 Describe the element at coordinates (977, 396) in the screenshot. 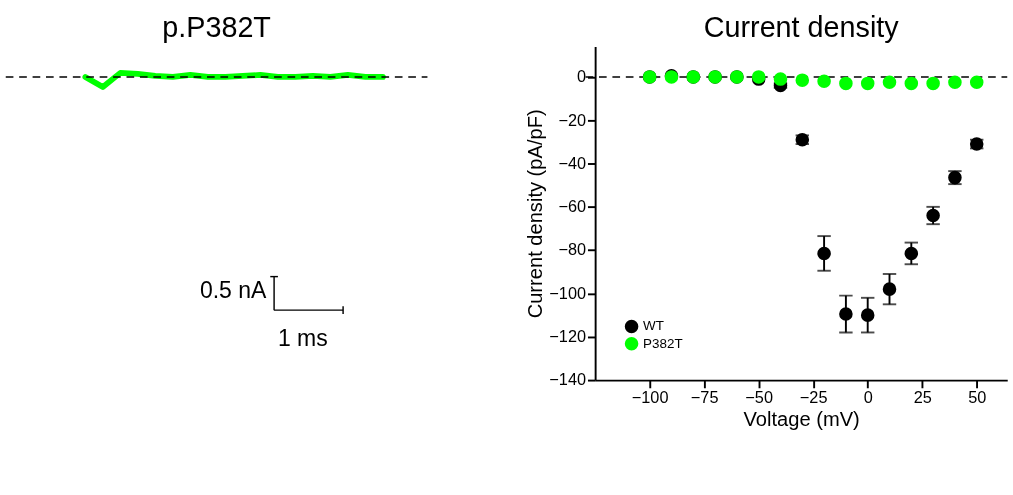

I see `x-tick-label: 50` at that location.